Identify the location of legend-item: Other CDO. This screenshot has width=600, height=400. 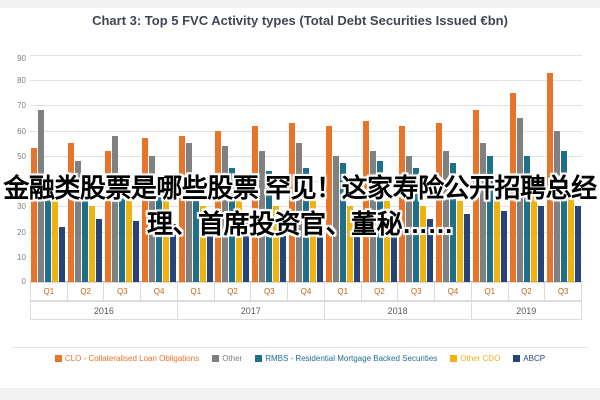
(475, 358).